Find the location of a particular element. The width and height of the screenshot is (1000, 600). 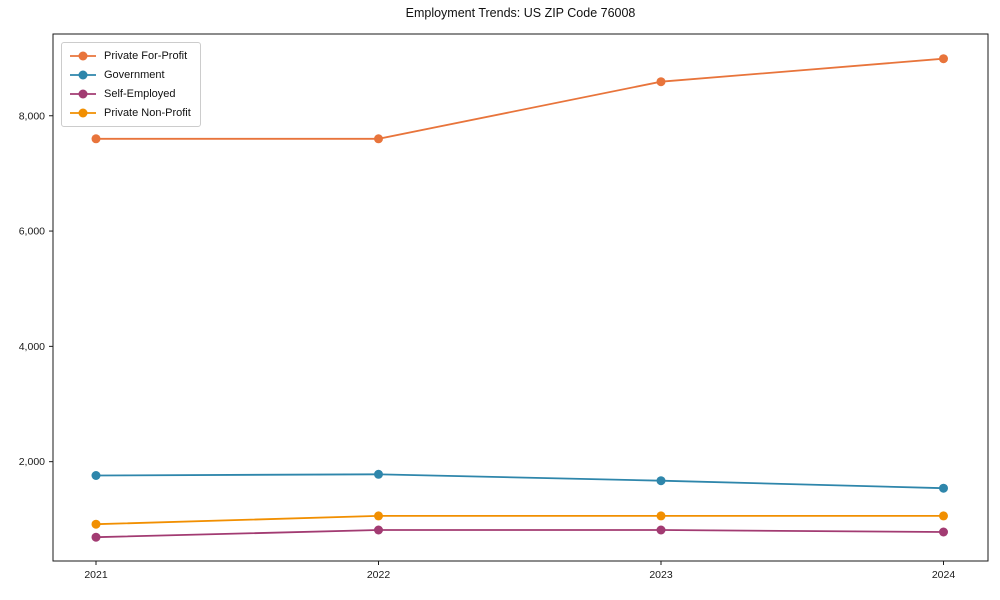

data-point-self-employed-2021 is located at coordinates (96, 537).